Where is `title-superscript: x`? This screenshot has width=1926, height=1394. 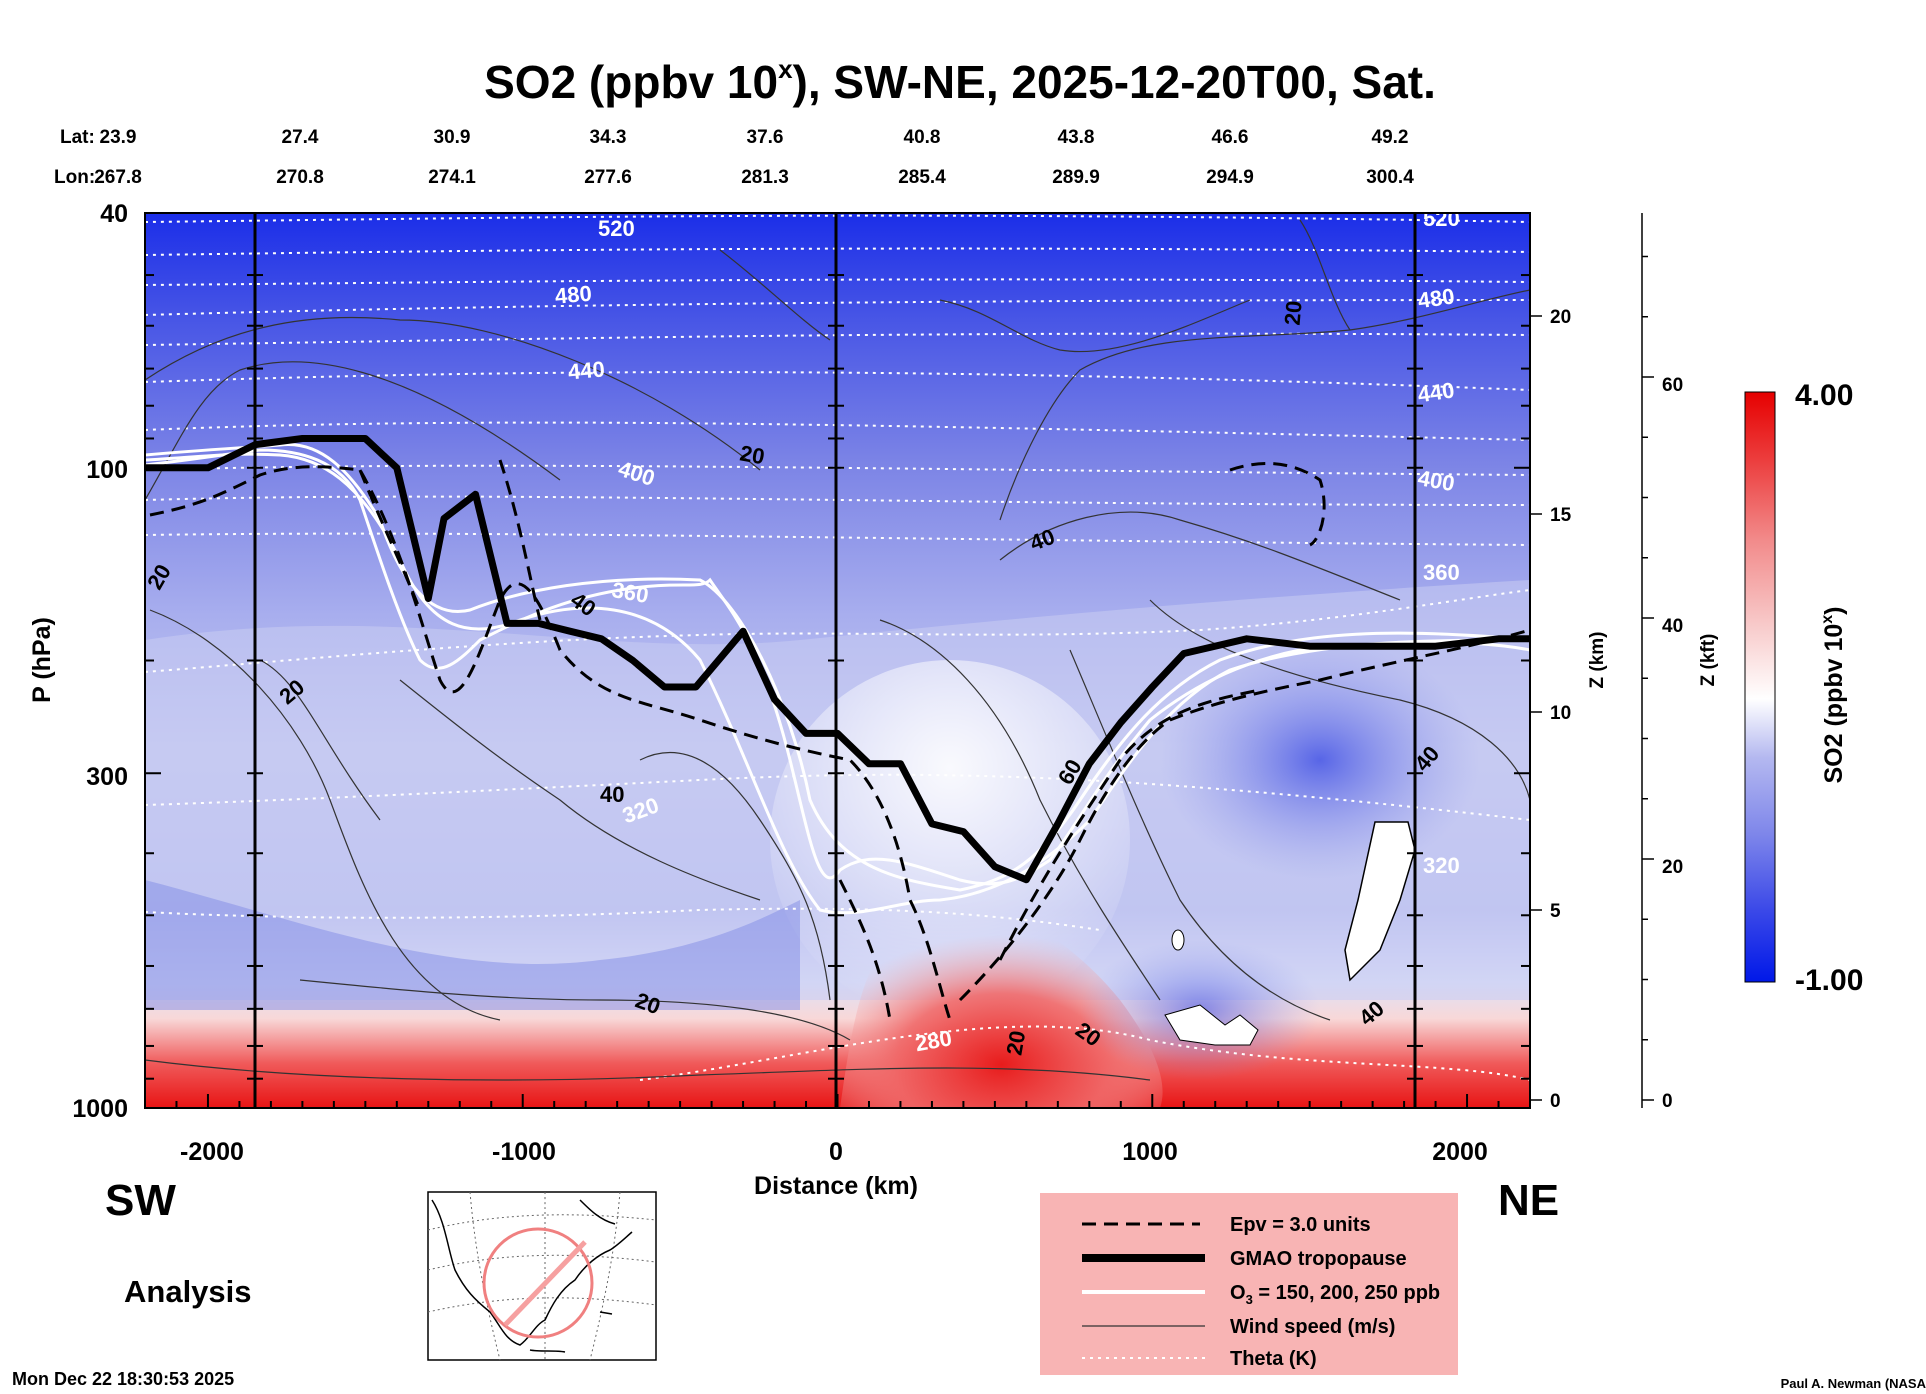
title-superscript: x is located at coordinates (785, 69).